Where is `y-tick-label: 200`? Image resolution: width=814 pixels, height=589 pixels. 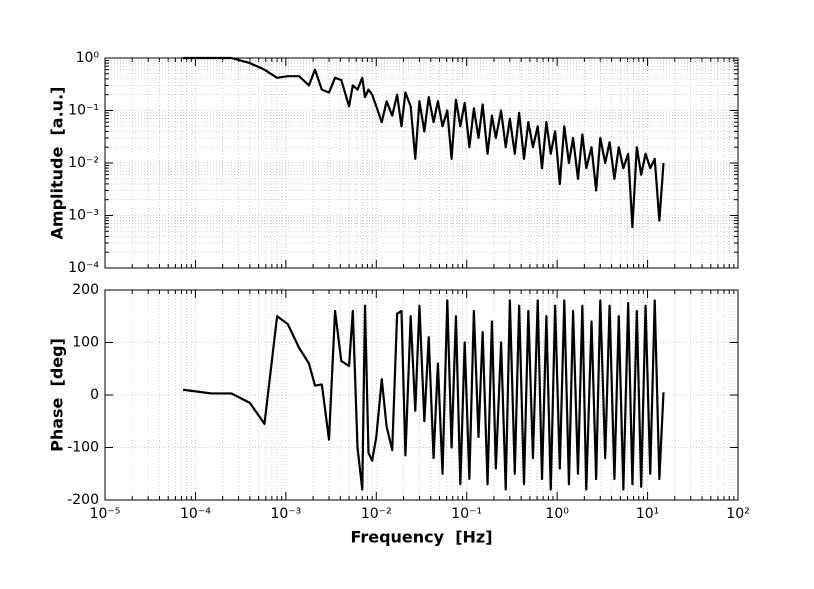 y-tick-label: 200 is located at coordinates (85, 290).